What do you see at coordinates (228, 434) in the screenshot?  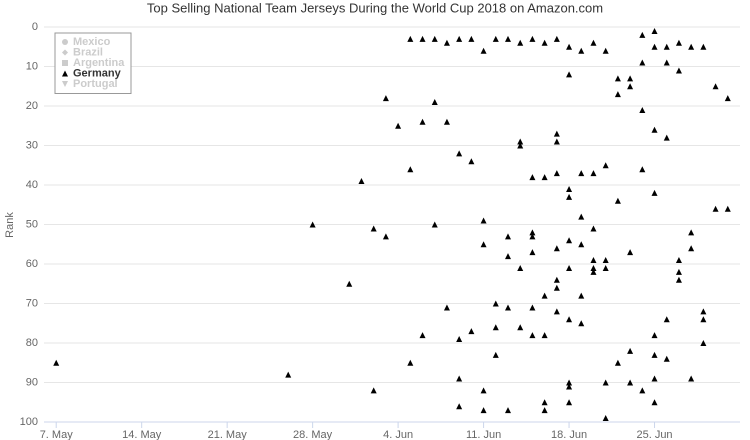 I see `x-tick-label: 21. May` at bounding box center [228, 434].